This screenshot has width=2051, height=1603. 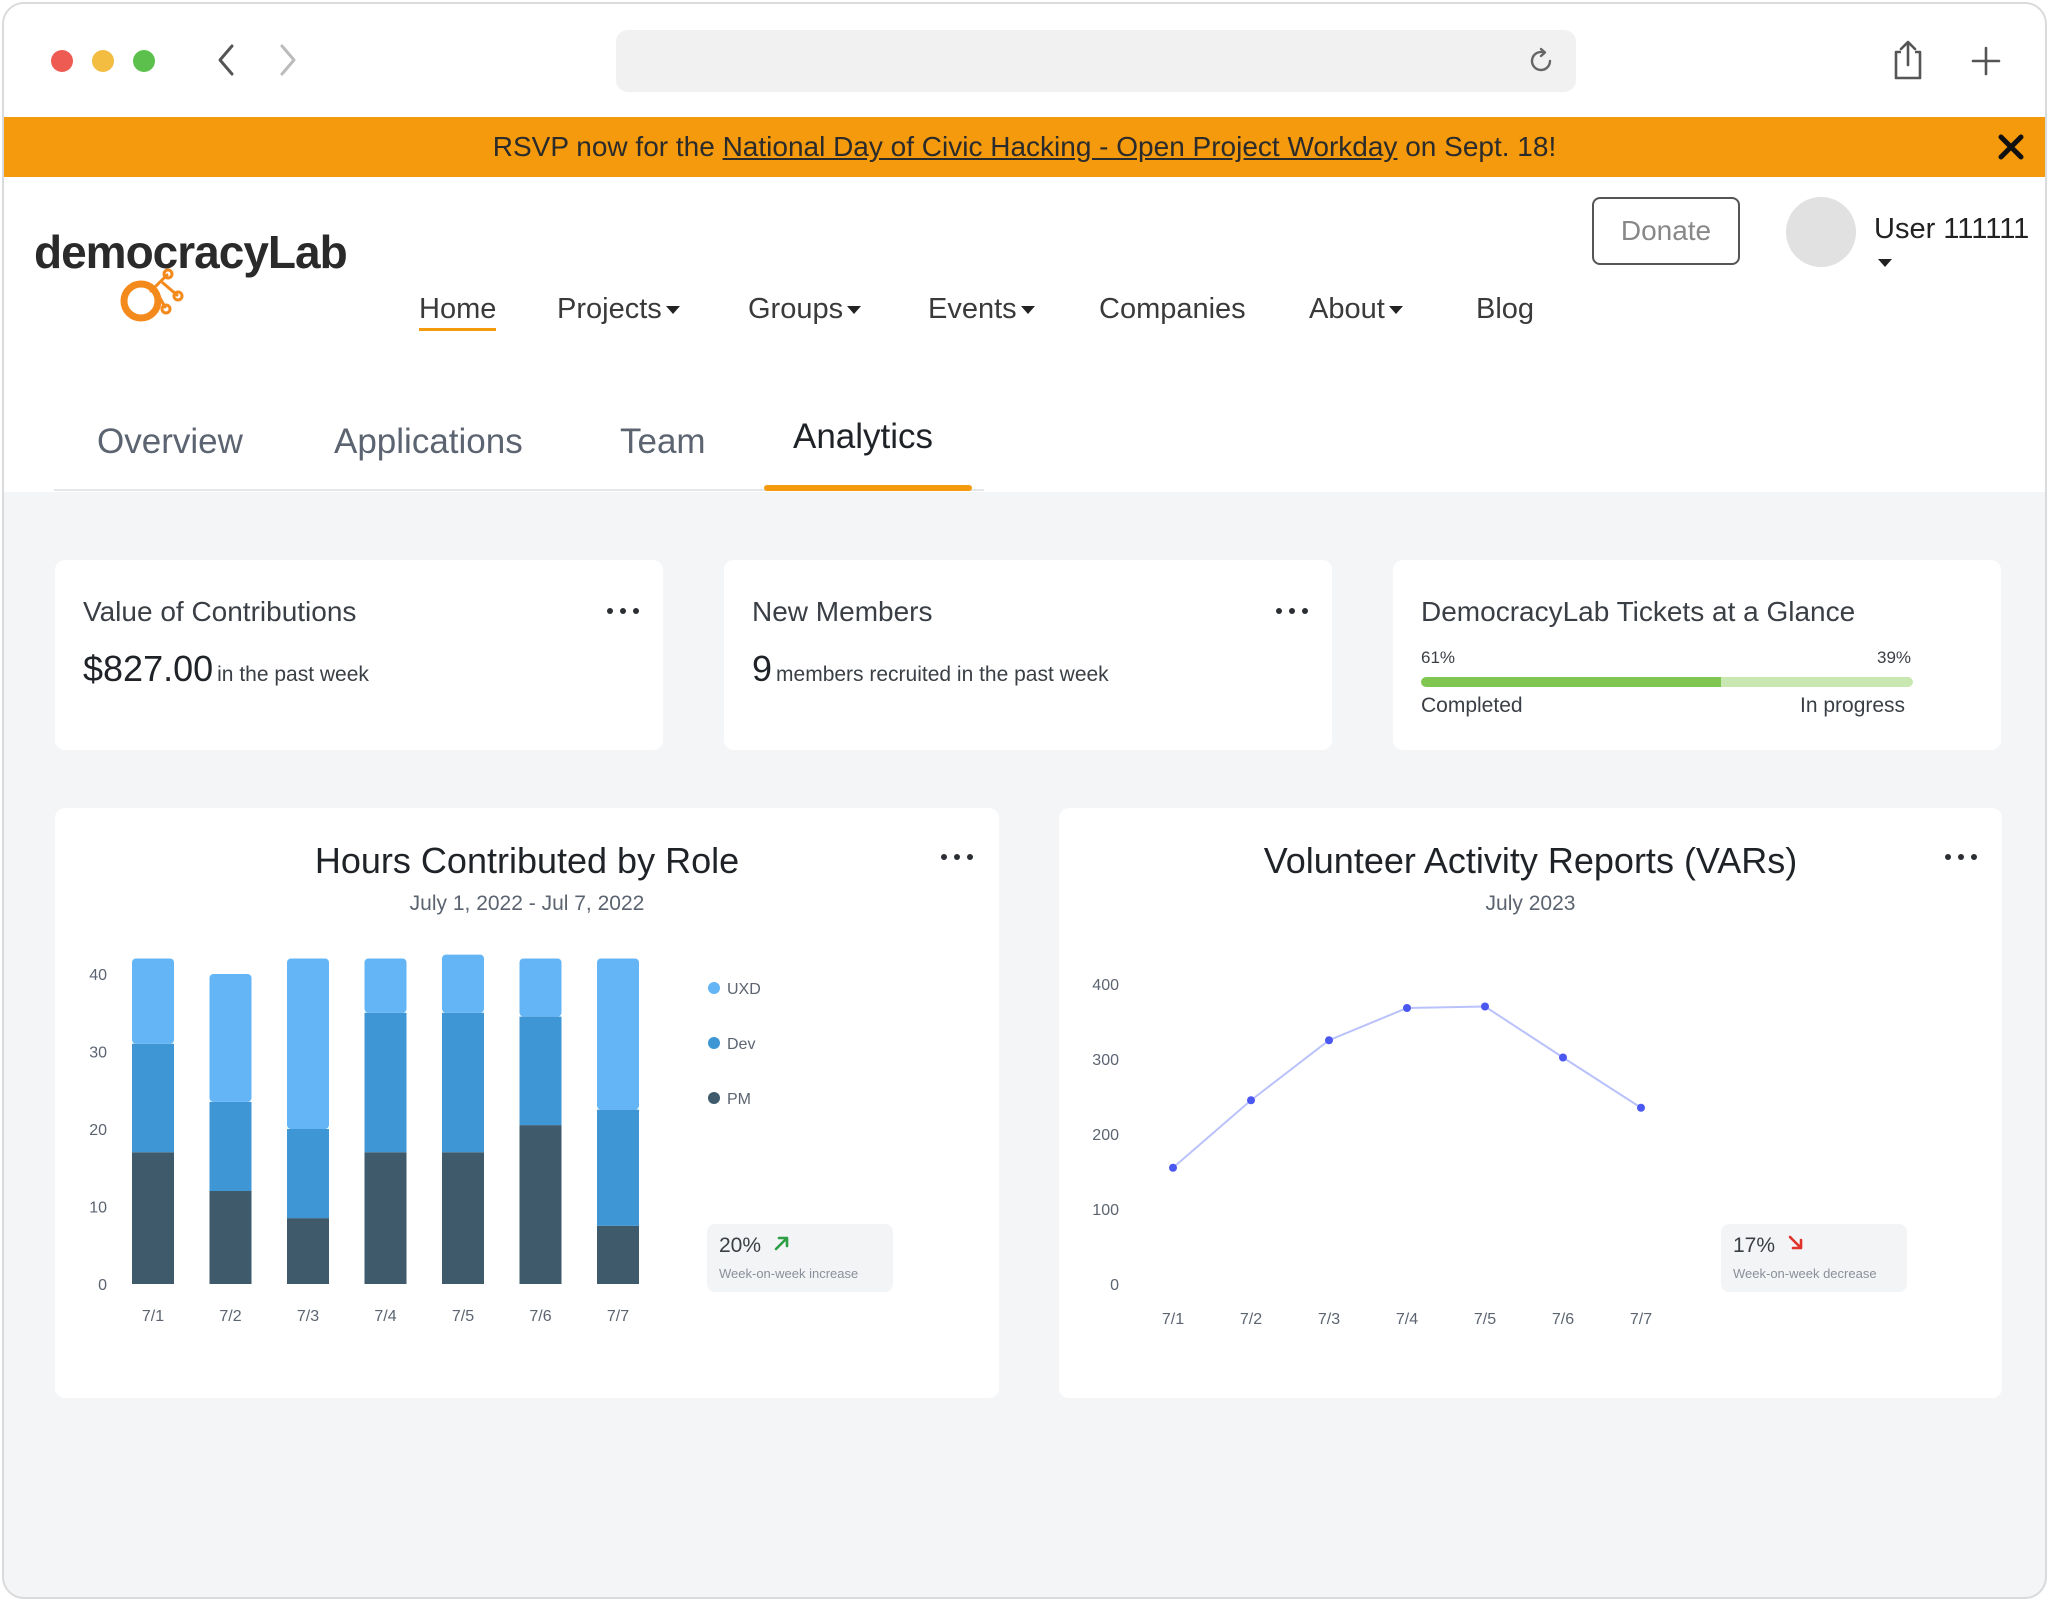 What do you see at coordinates (1666, 231) in the screenshot?
I see `donate-button: Donate` at bounding box center [1666, 231].